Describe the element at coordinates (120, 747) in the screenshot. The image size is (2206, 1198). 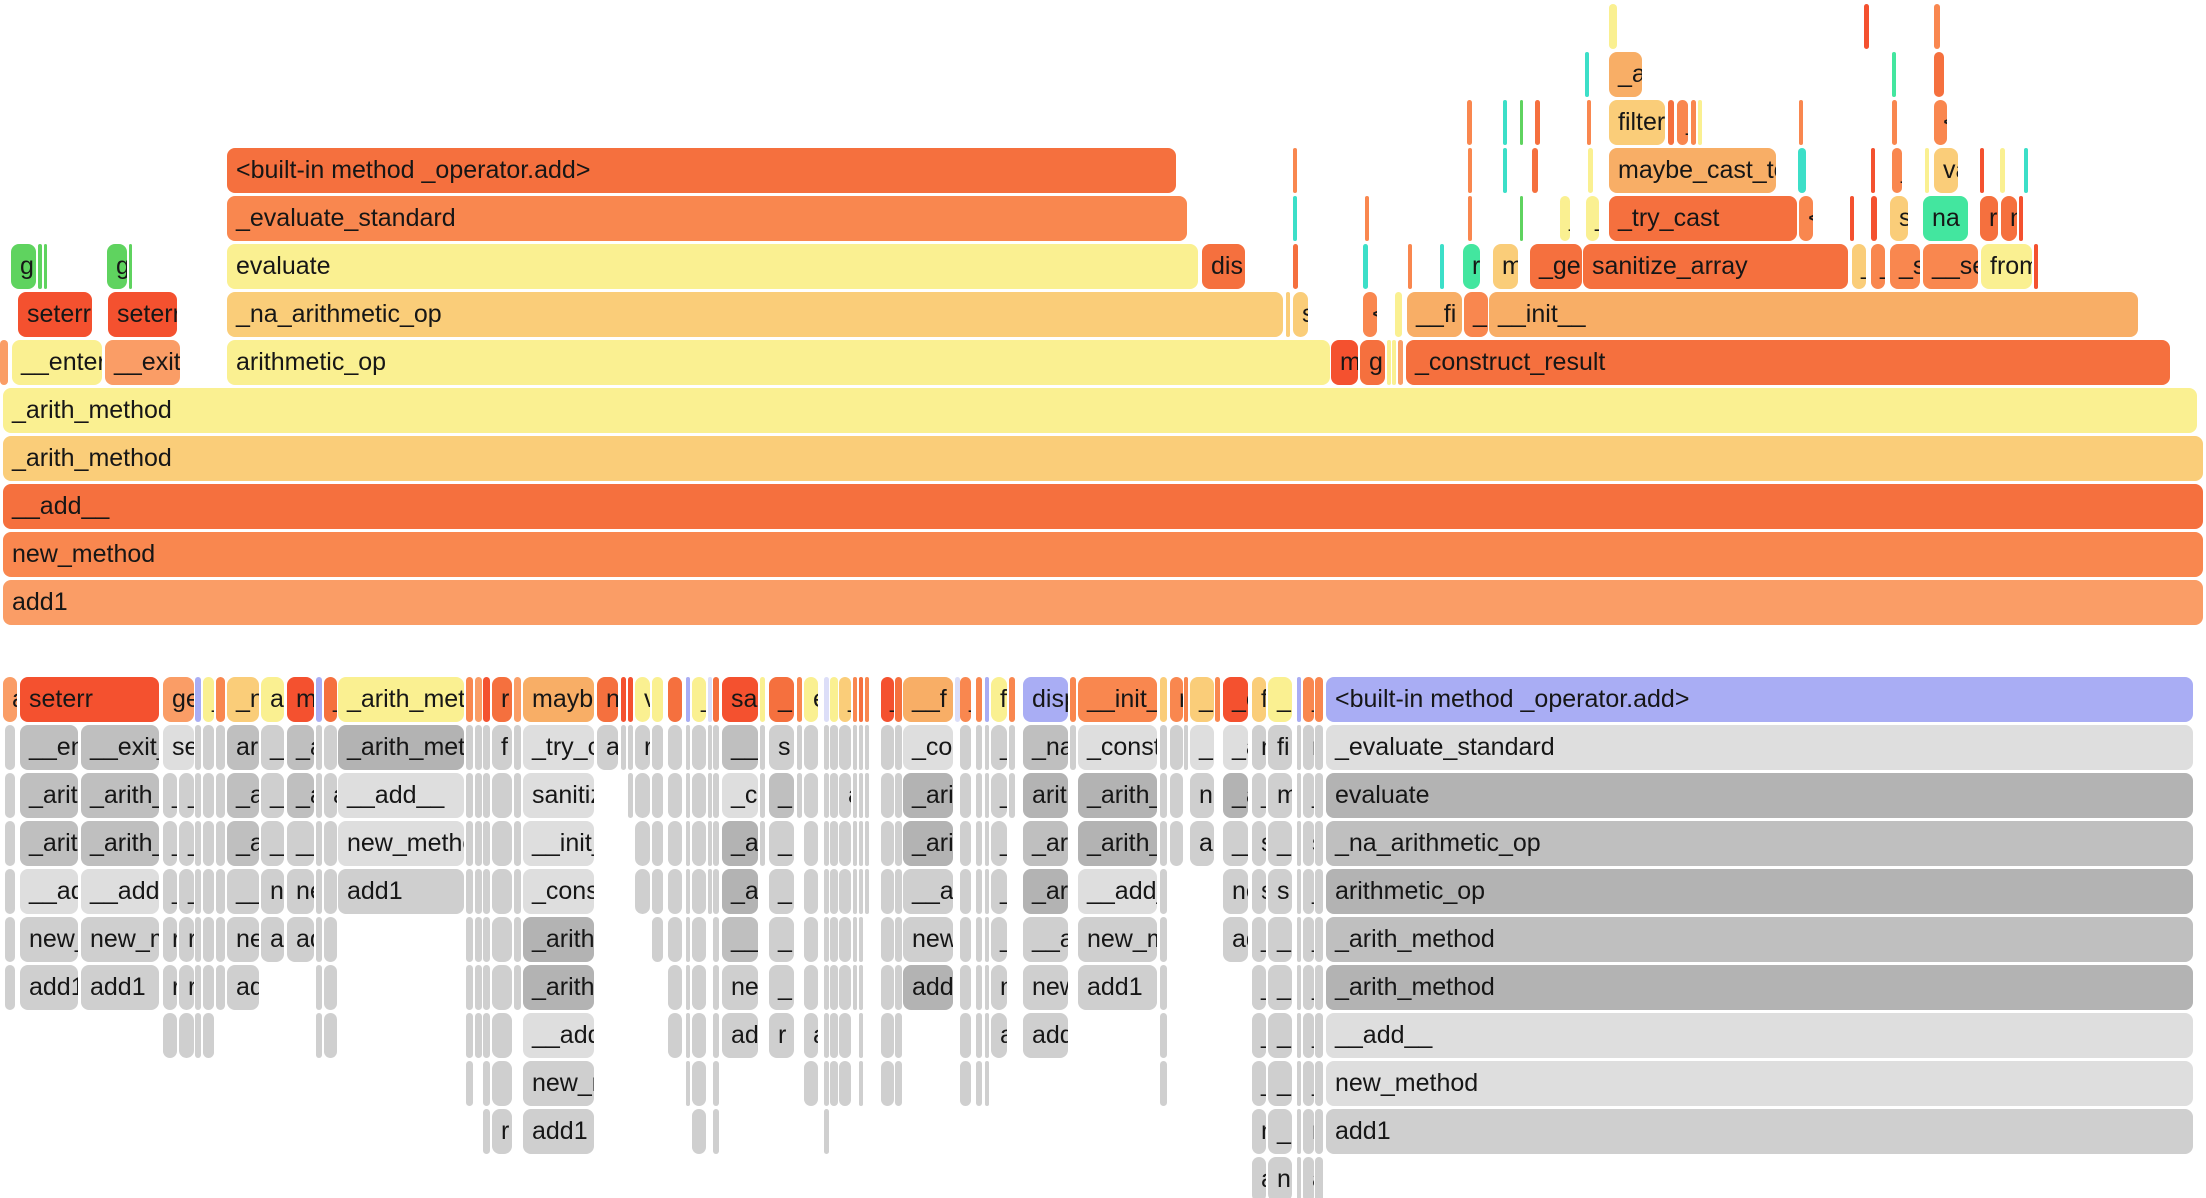
I see `frame-exit: __exit__` at that location.